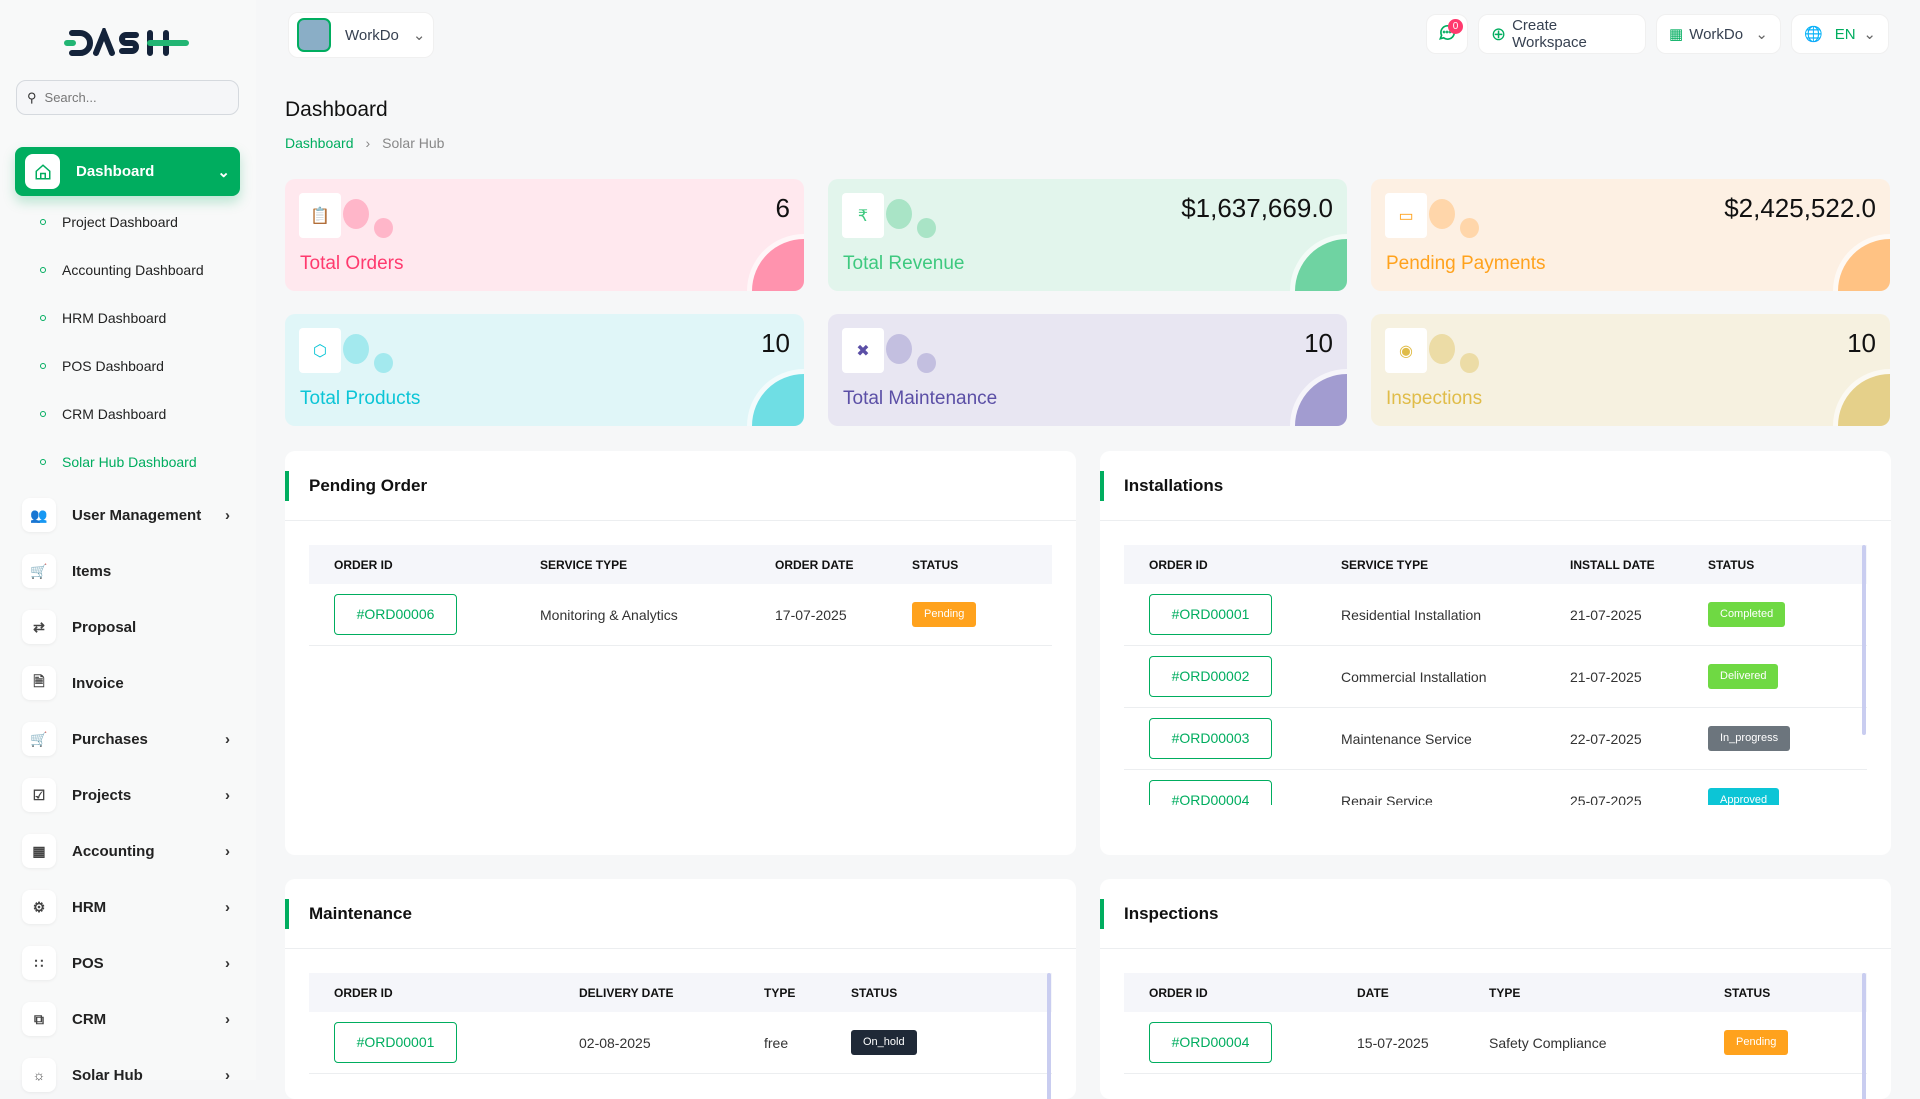 This screenshot has height=1099, width=1920. Describe the element at coordinates (1495, 564) in the screenshot. I see `table-header: ORDER ID SERVICE TYPE INSTALL DATE STATUS` at that location.